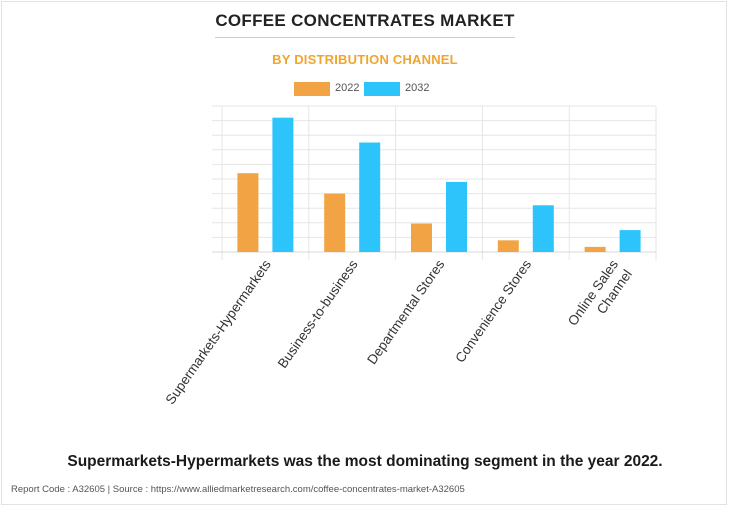 This screenshot has width=730, height=508. What do you see at coordinates (312, 89) in the screenshot?
I see `legend-swatch-2022` at bounding box center [312, 89].